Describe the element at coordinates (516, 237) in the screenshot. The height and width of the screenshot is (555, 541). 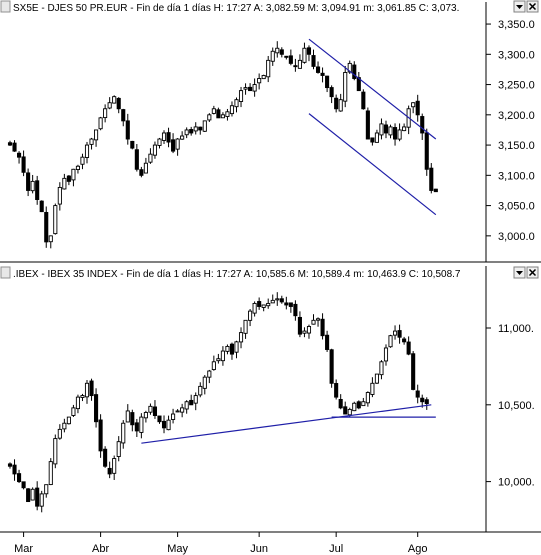
I see `y-tick-label: 3,000.0` at that location.